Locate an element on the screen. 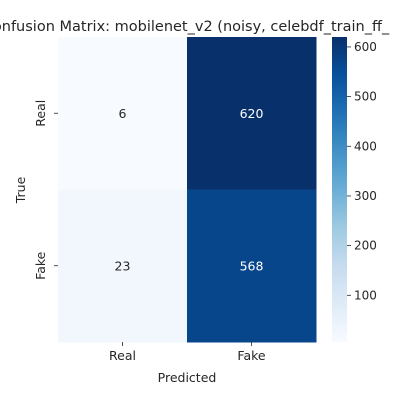  heatmap-cell-fake-fake is located at coordinates (252, 266).